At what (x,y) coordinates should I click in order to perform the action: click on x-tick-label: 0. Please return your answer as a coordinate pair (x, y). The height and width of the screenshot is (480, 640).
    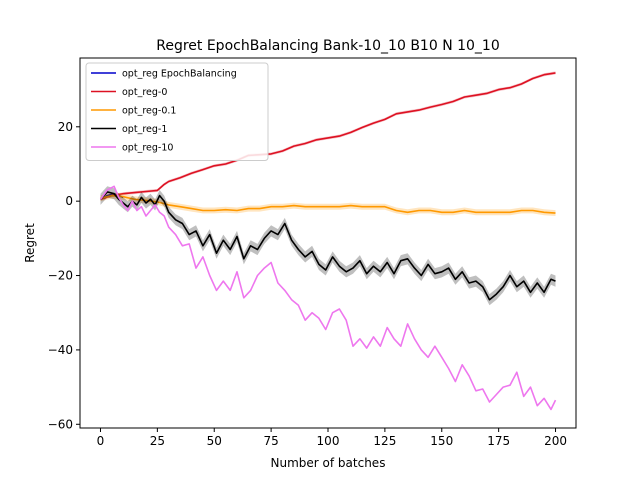
    Looking at the image, I should click on (101, 441).